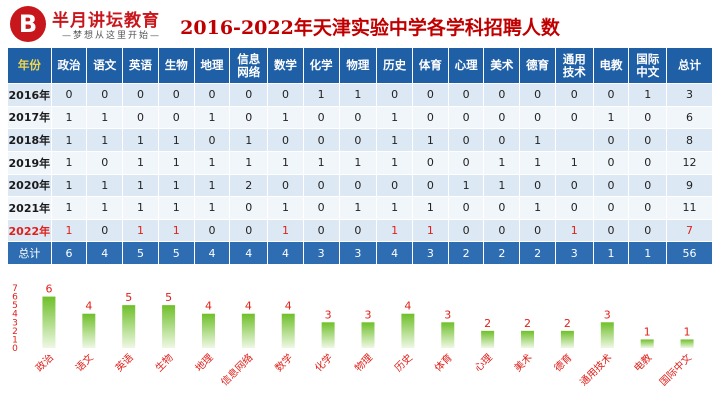  I want to click on header-cell: 总计, so click(689, 65).